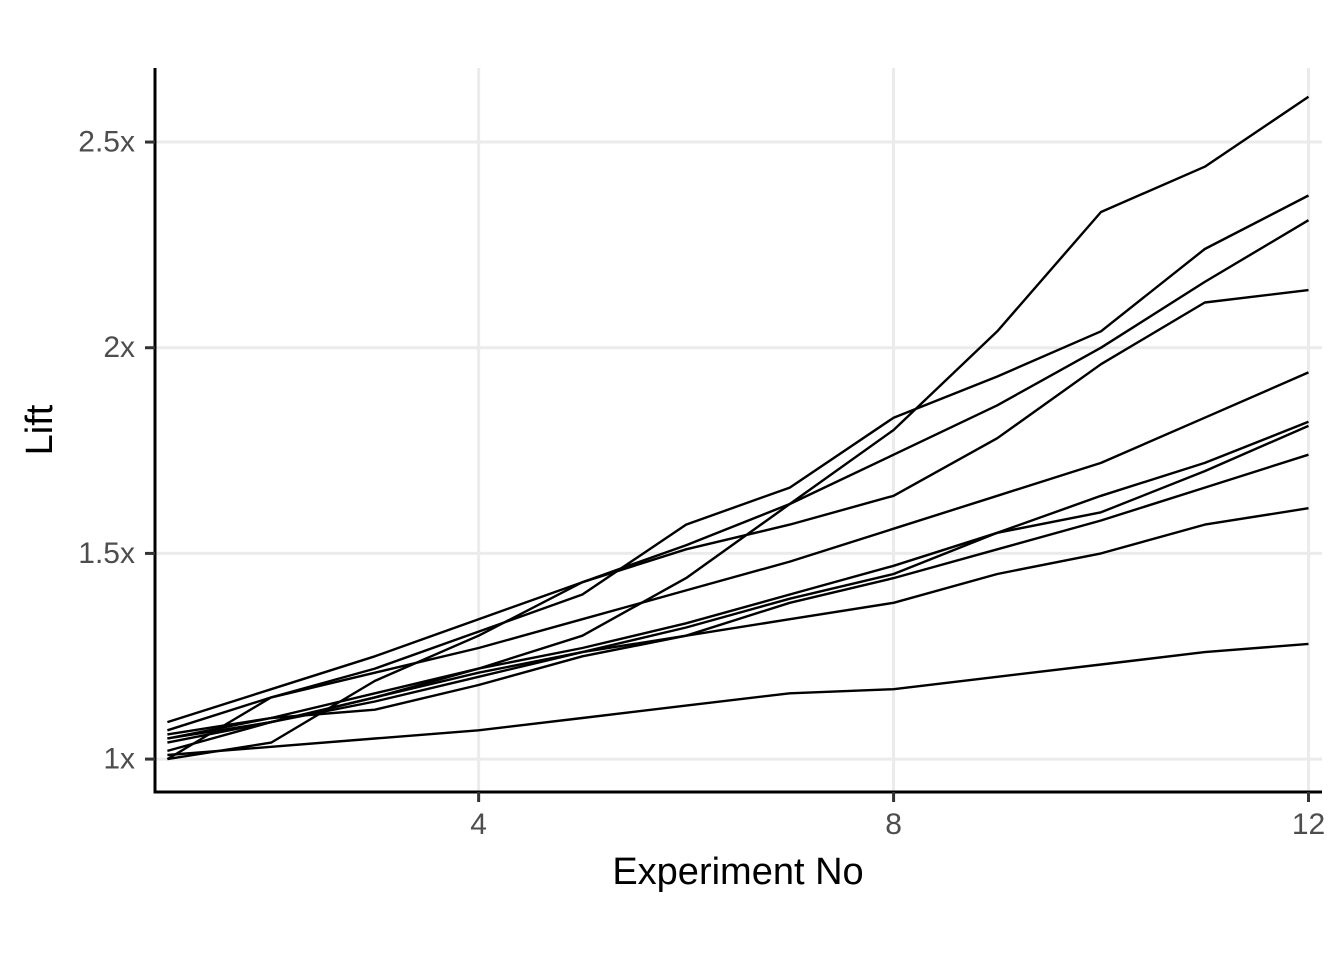  Describe the element at coordinates (119, 347) in the screenshot. I see `y-tick-label: 2x` at that location.